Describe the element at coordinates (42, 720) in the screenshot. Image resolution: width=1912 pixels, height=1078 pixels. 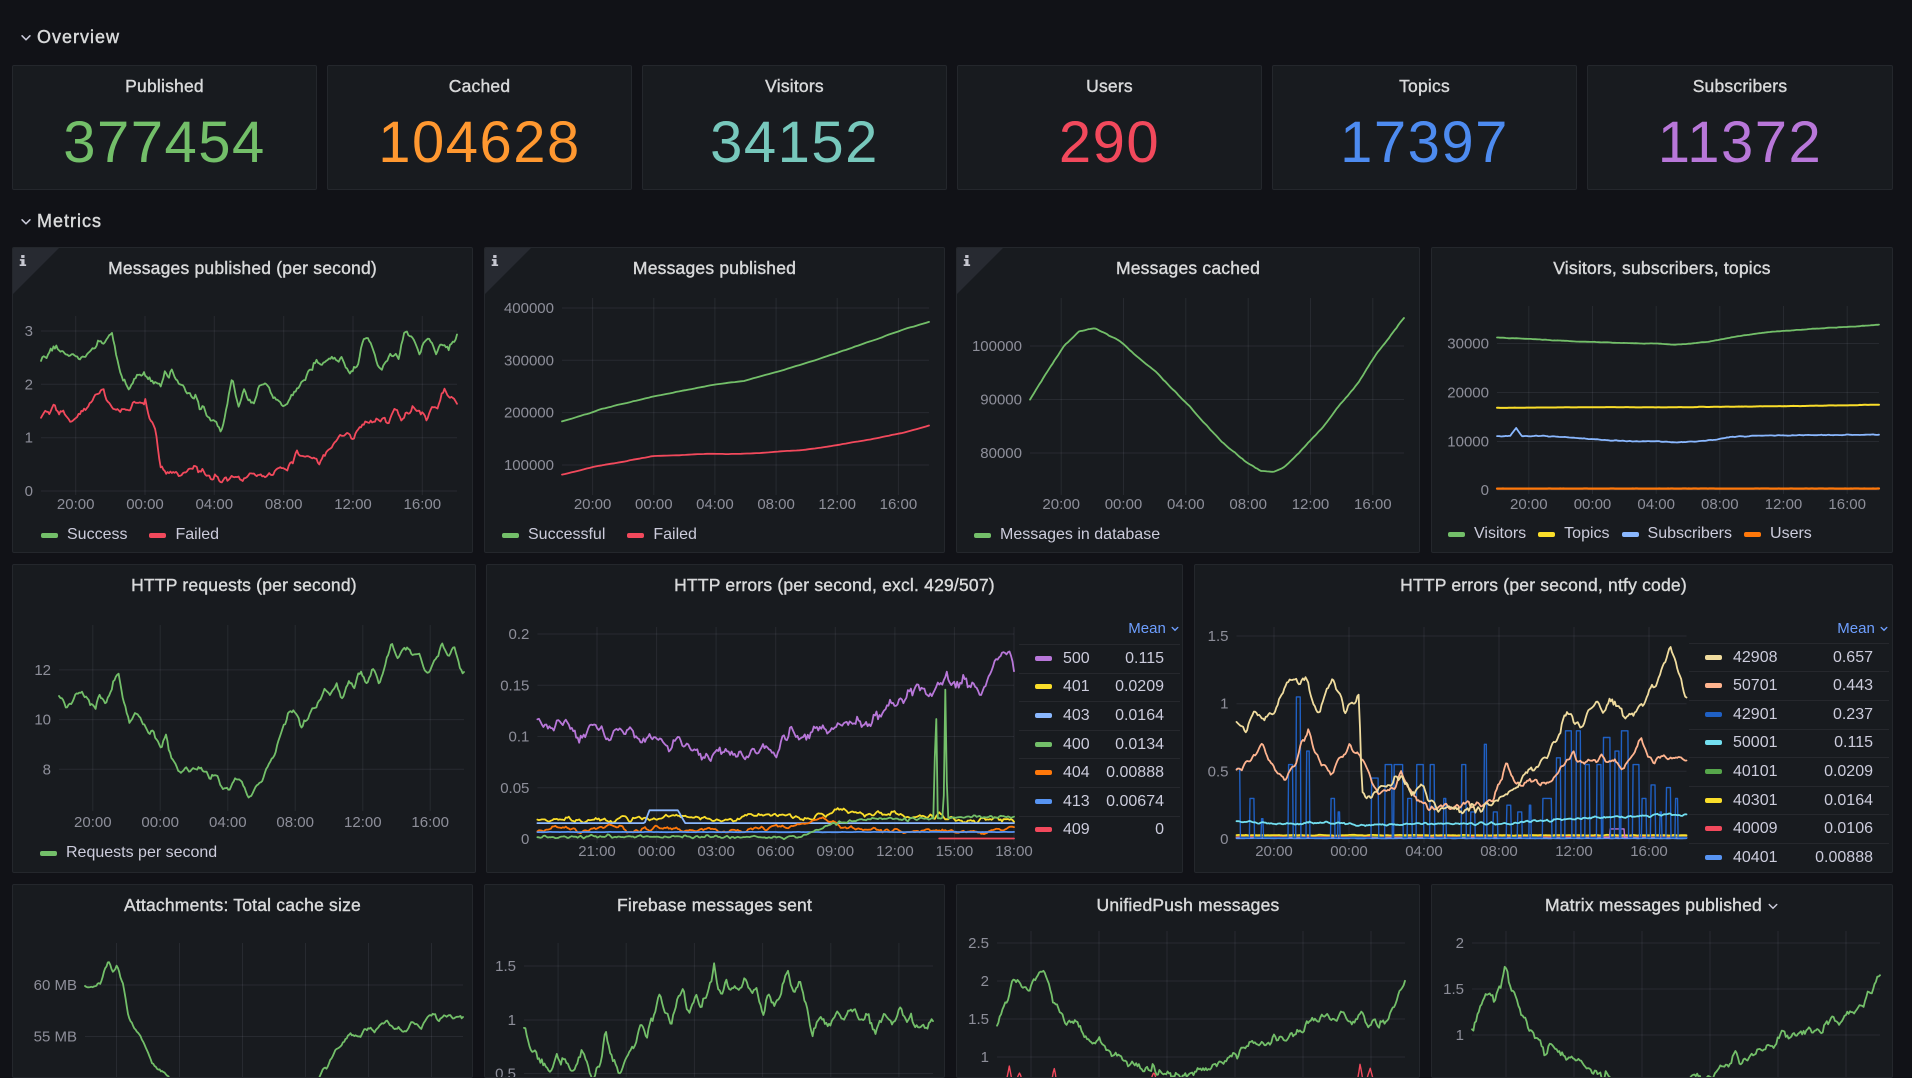
I see `svg-text: 10` at that location.